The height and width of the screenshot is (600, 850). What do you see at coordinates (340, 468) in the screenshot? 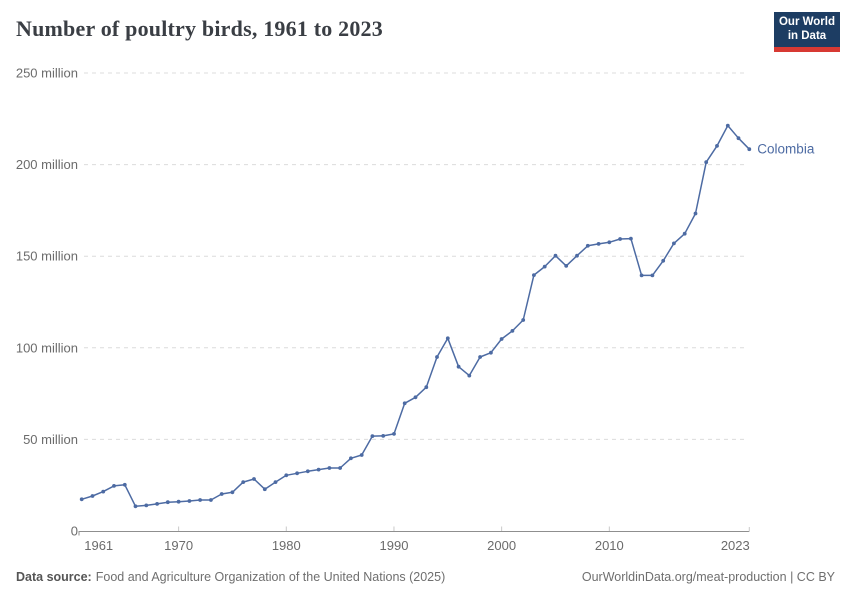
I see `data-point-1985` at bounding box center [340, 468].